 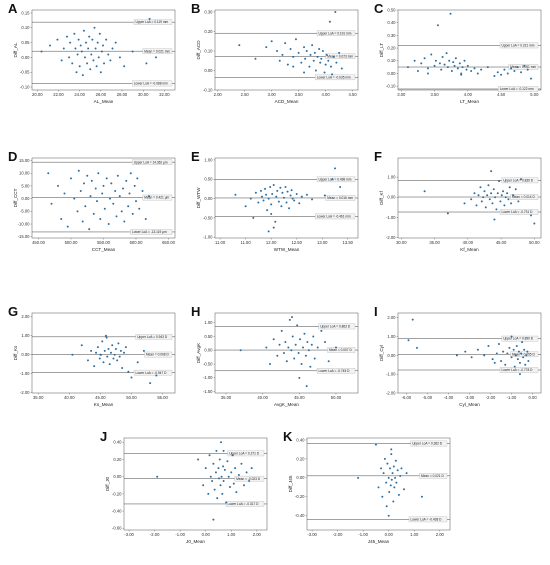 What do you see at coordinates (195, 8) in the screenshot?
I see `panel-letter: B` at bounding box center [195, 8].